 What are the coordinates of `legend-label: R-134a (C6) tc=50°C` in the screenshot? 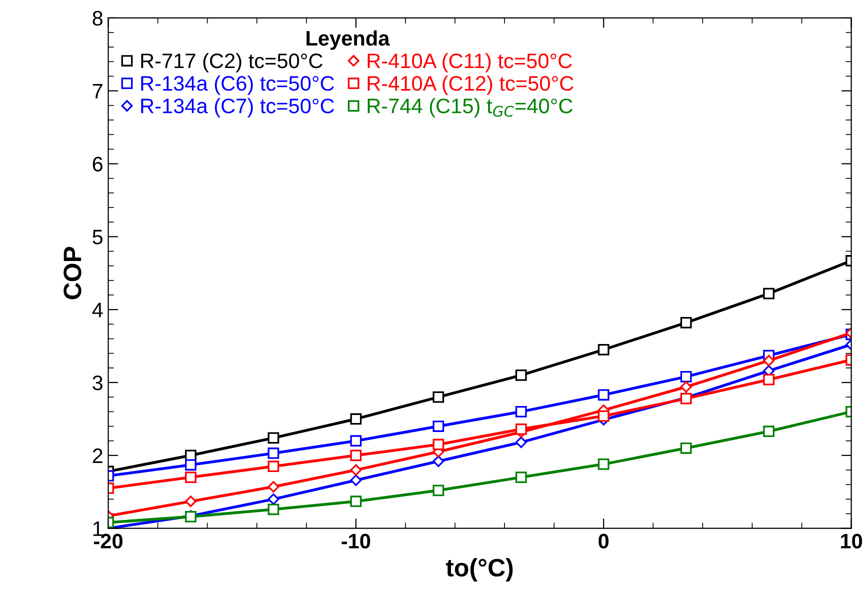 It's located at (237, 85).